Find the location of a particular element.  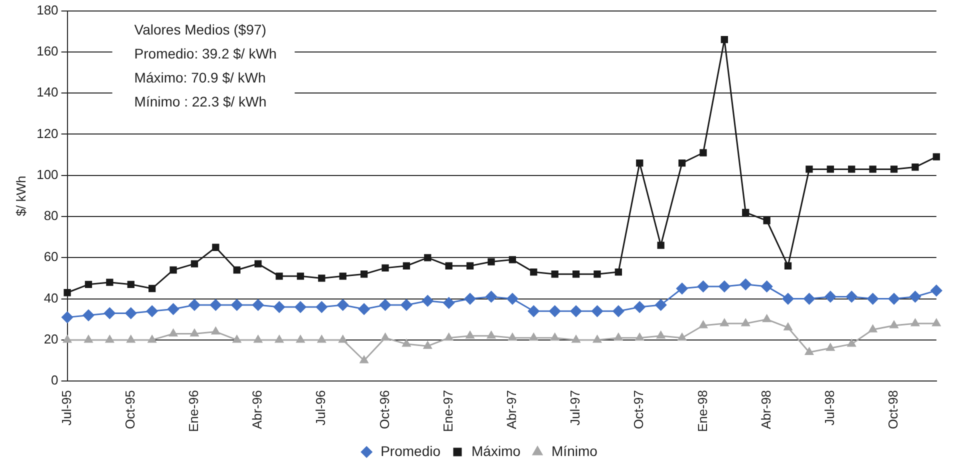

y-axis-title: $/ kWh is located at coordinates (20, 196).